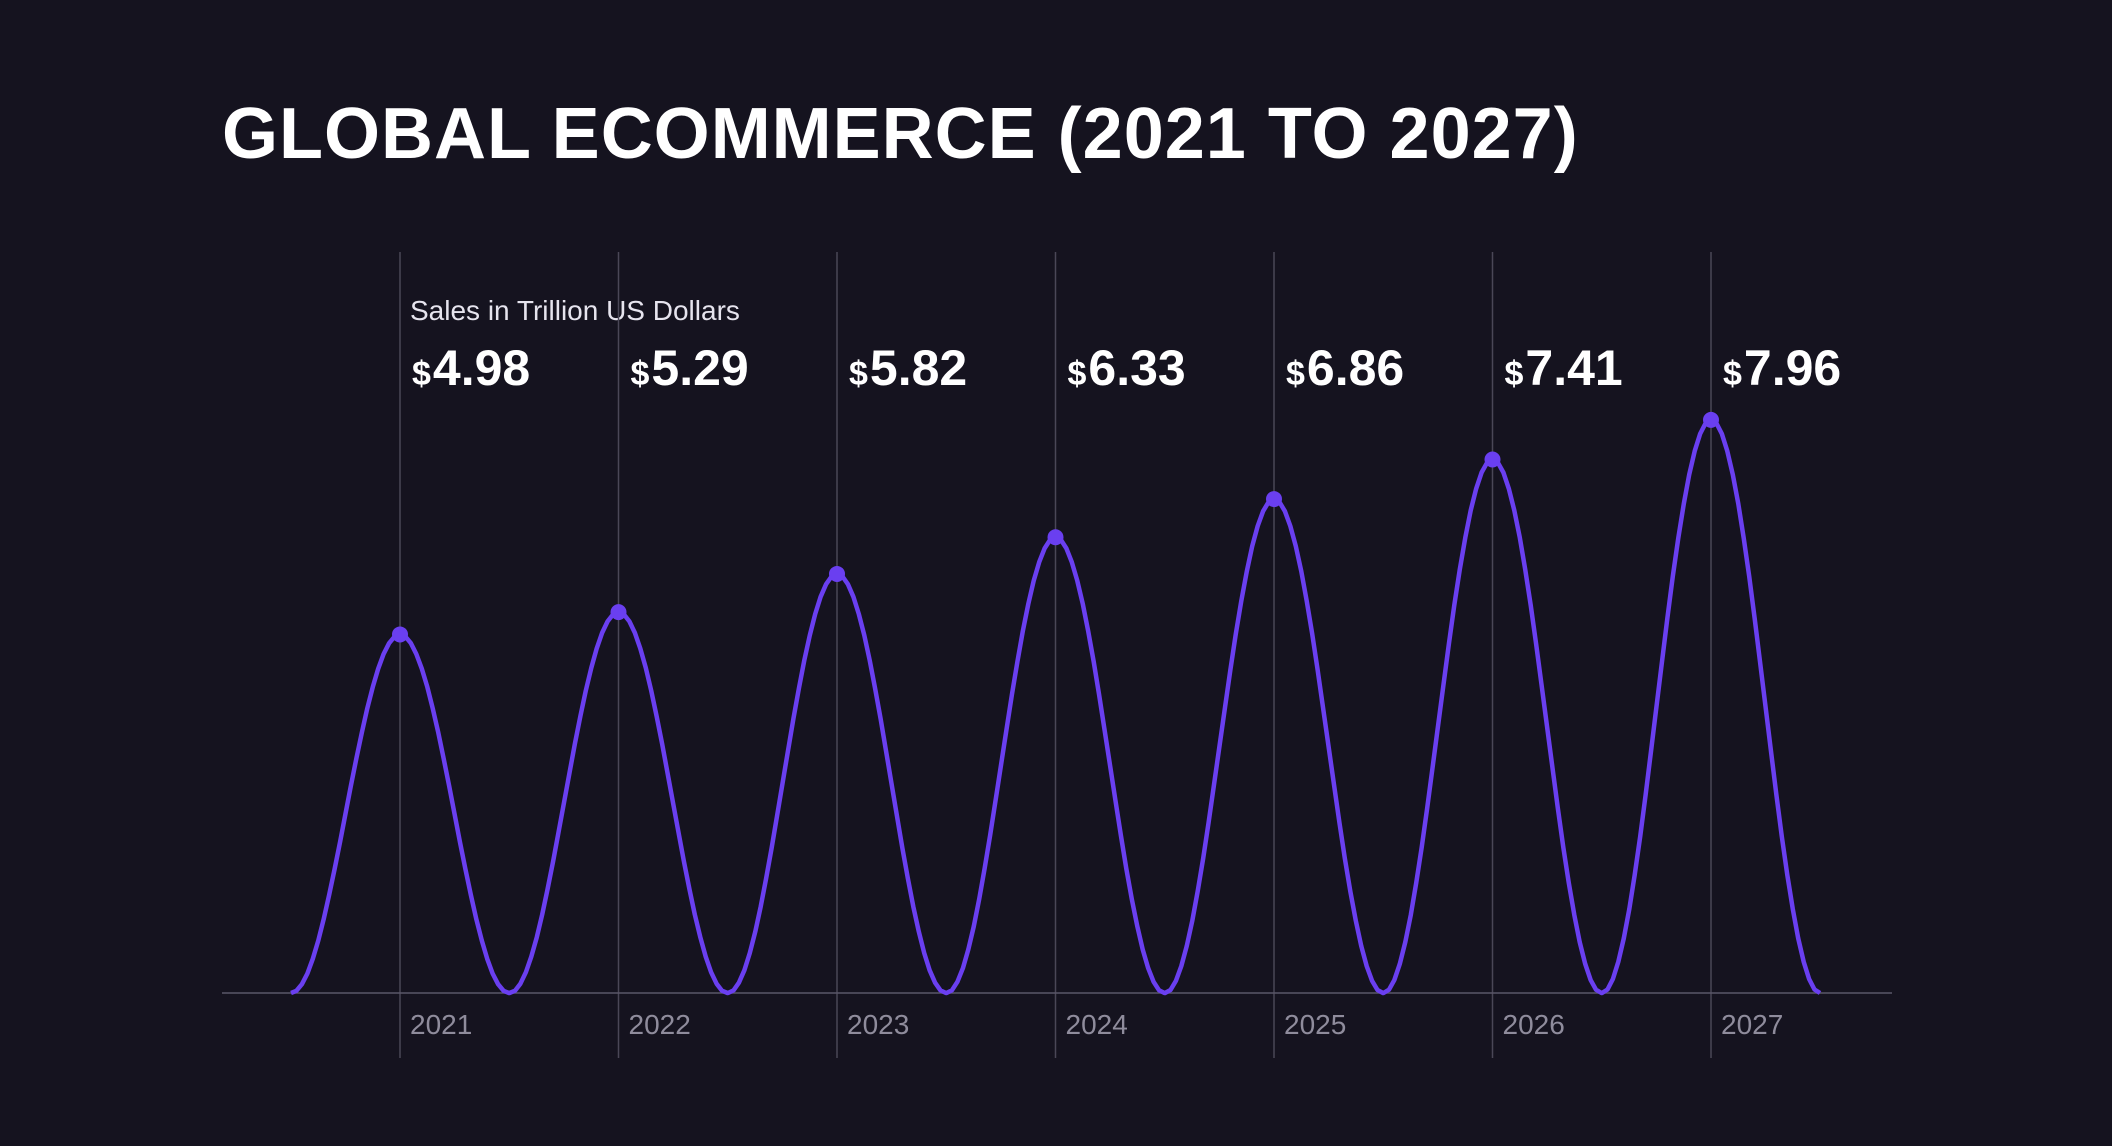  Describe the element at coordinates (878, 1024) in the screenshot. I see `tick-label-2023: 2023` at that location.